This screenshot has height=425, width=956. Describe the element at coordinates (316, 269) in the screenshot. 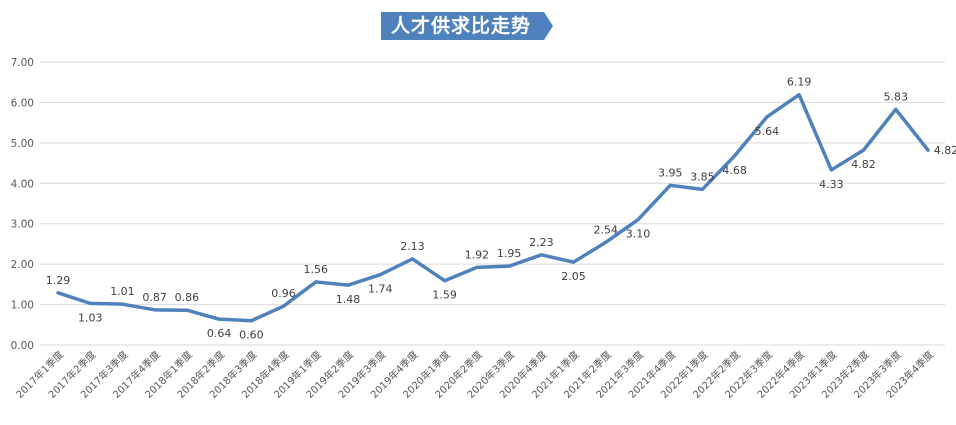

I see `data-label: 1.56` at that location.